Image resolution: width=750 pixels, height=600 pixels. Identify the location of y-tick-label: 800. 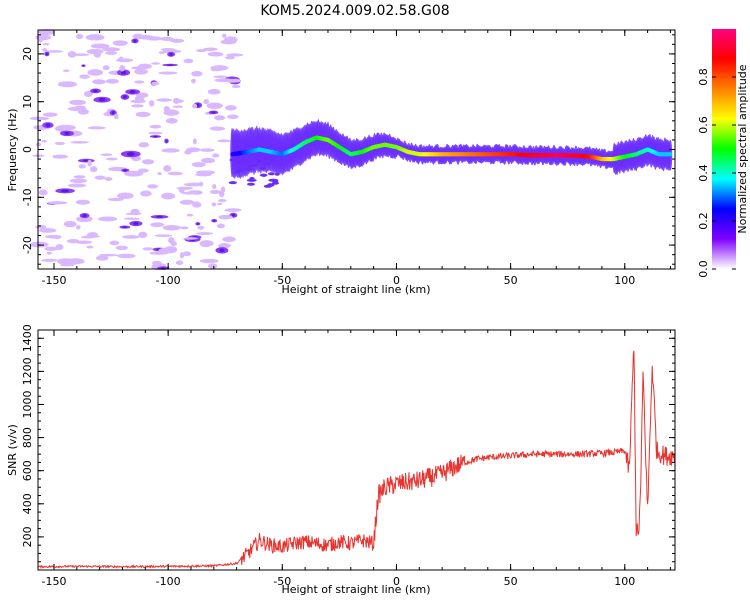
(27, 437).